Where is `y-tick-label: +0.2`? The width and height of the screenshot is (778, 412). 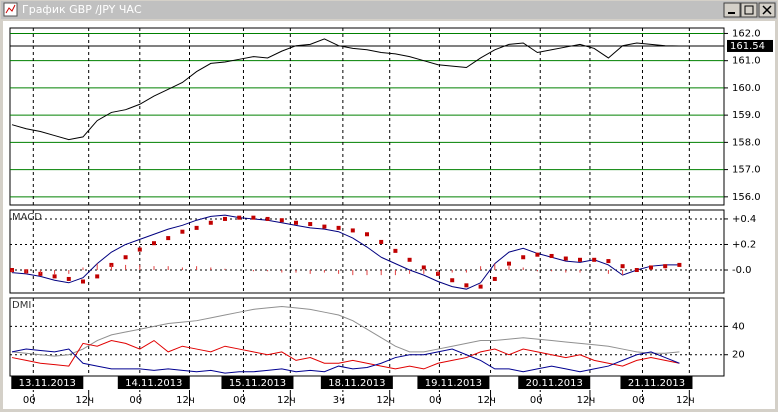
y-tick-label: +0.2 is located at coordinates (744, 244).